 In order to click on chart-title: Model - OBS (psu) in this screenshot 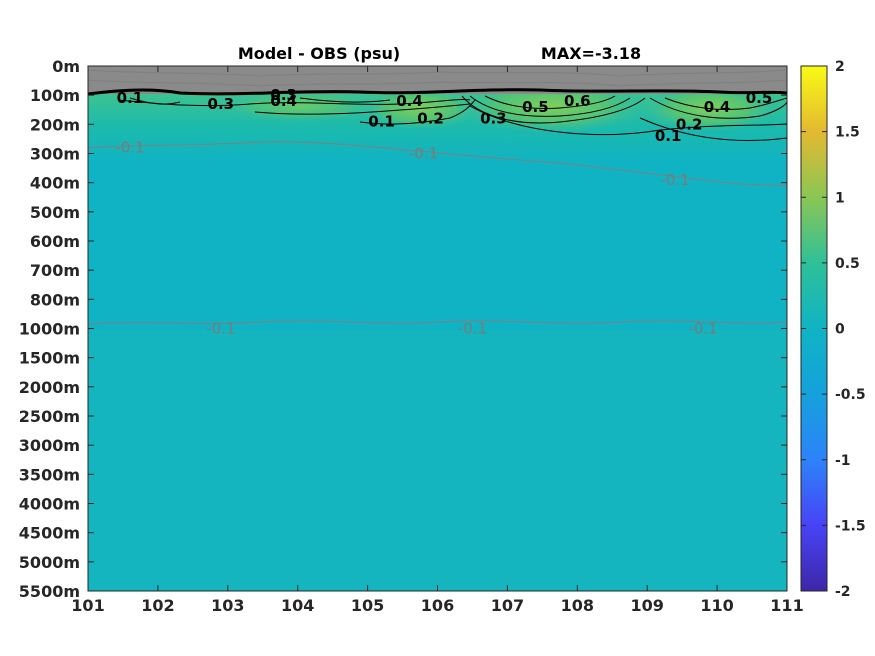, I will do `click(319, 53)`.